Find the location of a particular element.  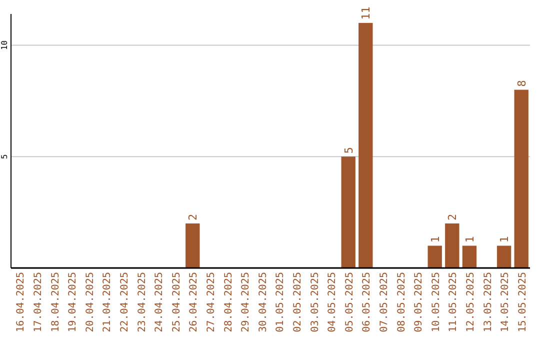

x-tick-label: 15.05.2025 is located at coordinates (522, 302).